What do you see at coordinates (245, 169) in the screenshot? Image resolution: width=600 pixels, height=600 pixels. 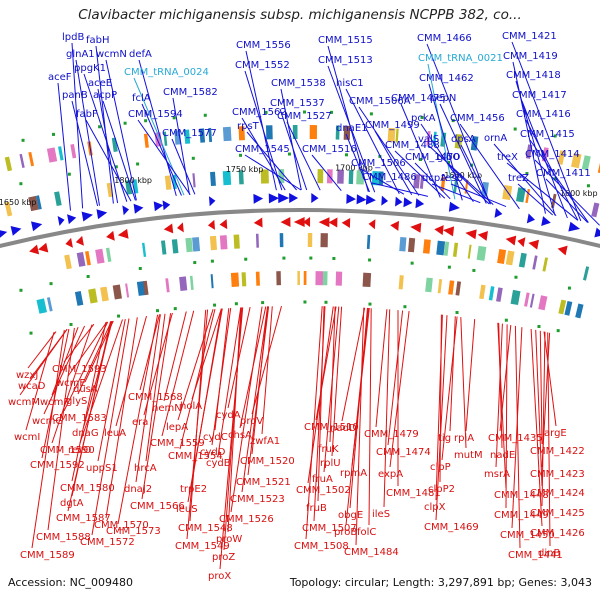 I see `kbp-tick-label: 1750 kbp` at bounding box center [245, 169].